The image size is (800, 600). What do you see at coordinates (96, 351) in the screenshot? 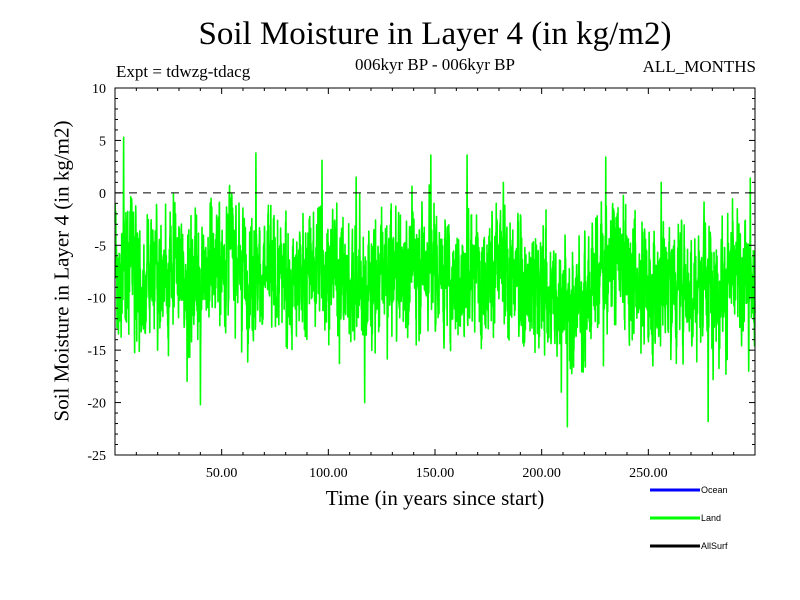
I see `y-tick-label: -15` at bounding box center [96, 351].